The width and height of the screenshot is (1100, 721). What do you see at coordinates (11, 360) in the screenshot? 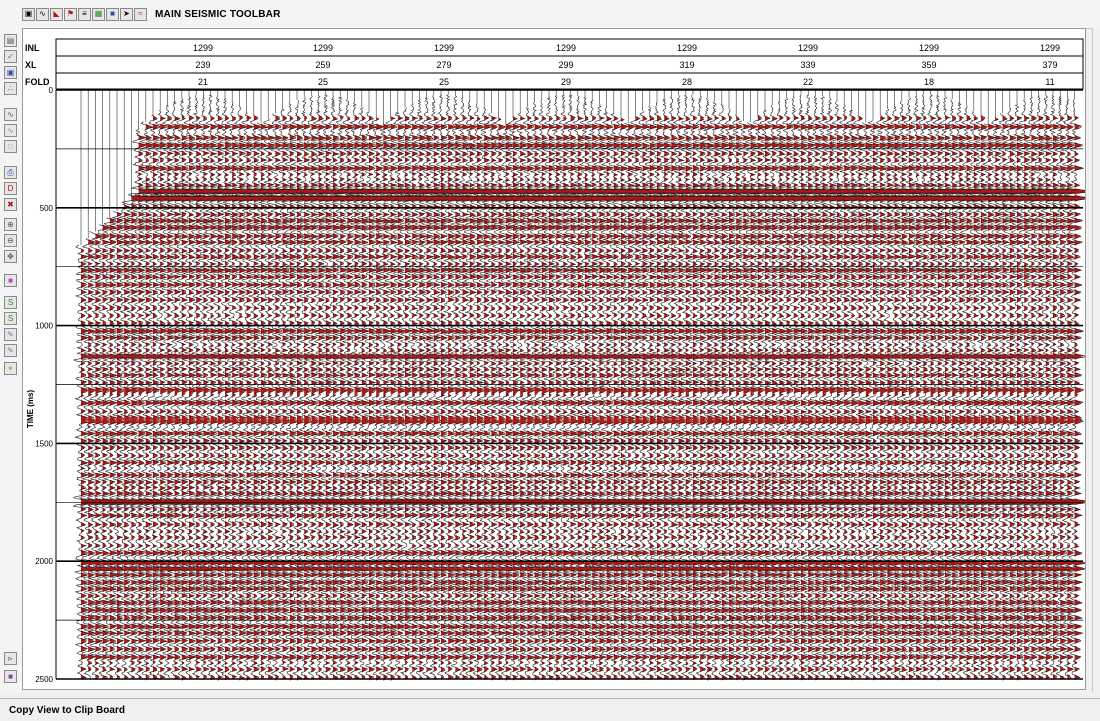
I see `left-tool-sidebar: ▤ ✓ ▣ ∴ ∿ ∿ □ ⎙ D ✖ ⊕ ⊖ ✥ ■ S S ✎ ✎ ✶ ▹ ■` at bounding box center [11, 360].